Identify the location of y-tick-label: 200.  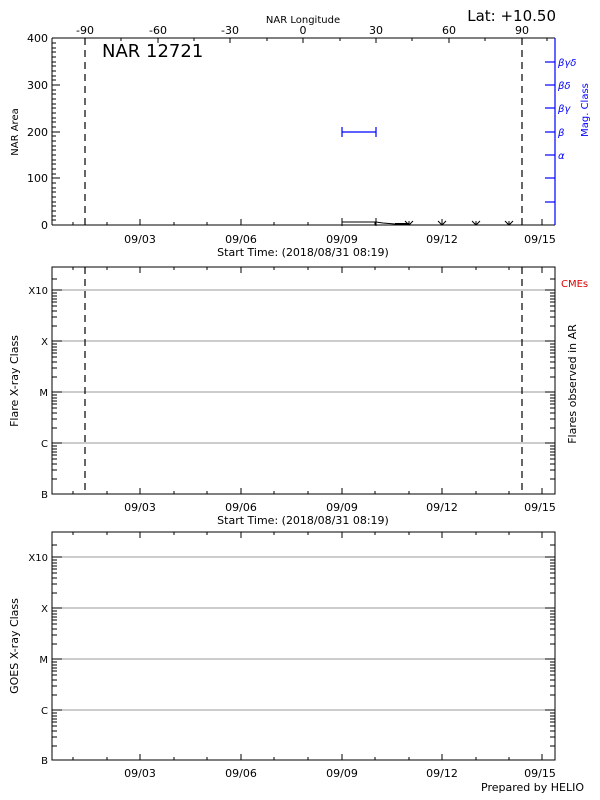
(37, 132).